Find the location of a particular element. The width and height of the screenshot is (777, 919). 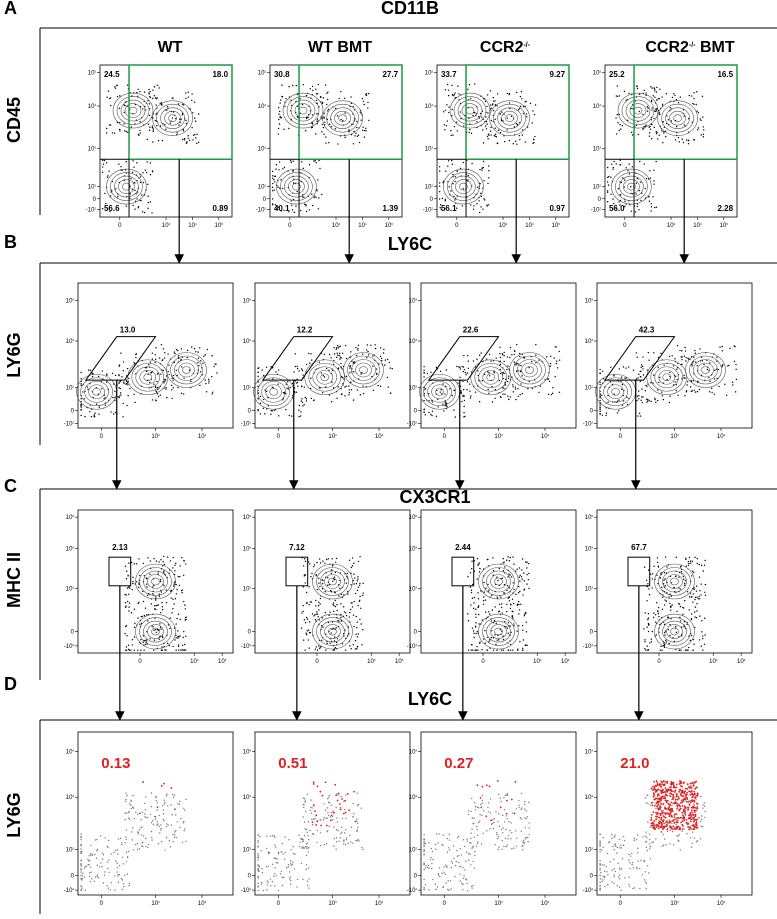

y-tick-label: 10⁵ is located at coordinates (589, 517).